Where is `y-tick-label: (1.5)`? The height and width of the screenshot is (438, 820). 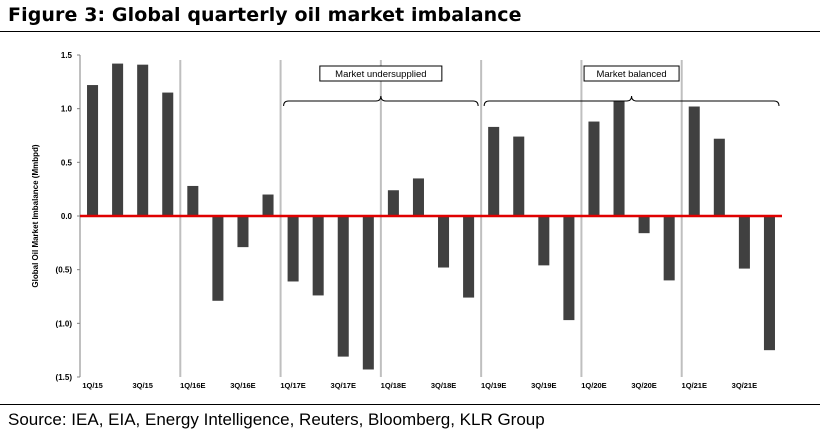 y-tick-label: (1.5) is located at coordinates (64, 377).